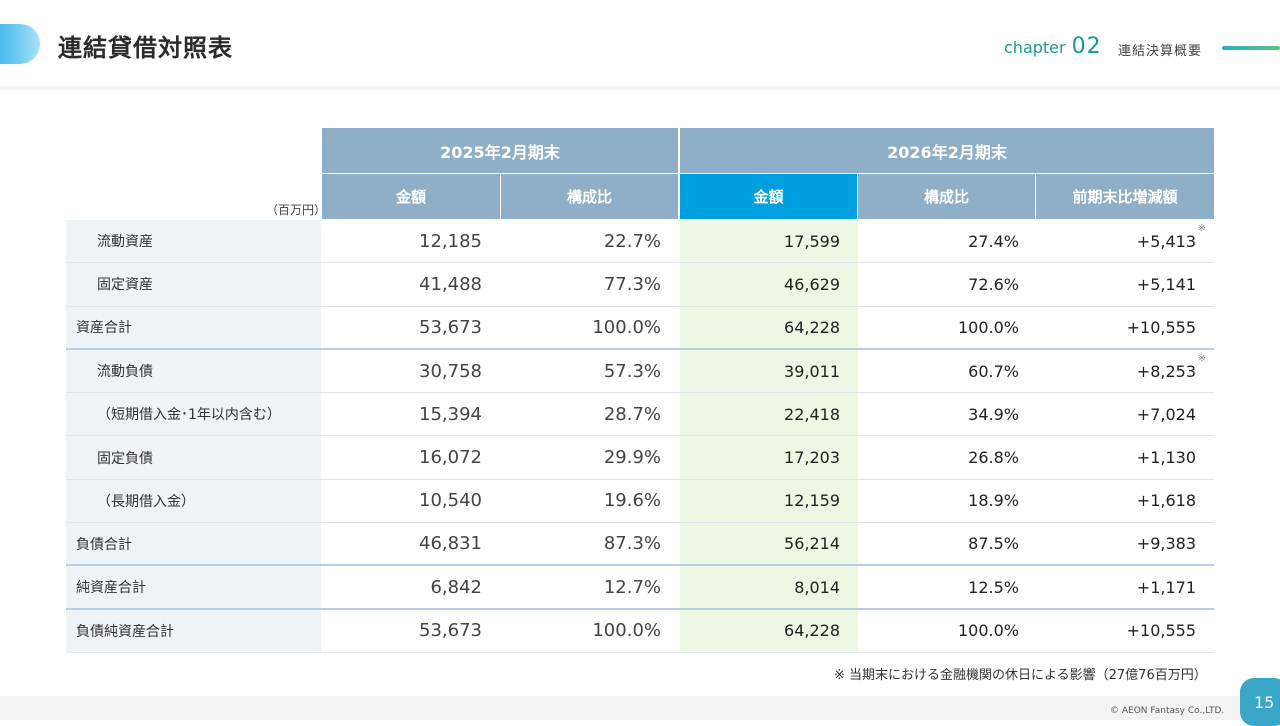 The height and width of the screenshot is (726, 1280). I want to click on table-row: 純資産合計 6,842 12.7% 8,014 12.5% +1,171, so click(640, 588).